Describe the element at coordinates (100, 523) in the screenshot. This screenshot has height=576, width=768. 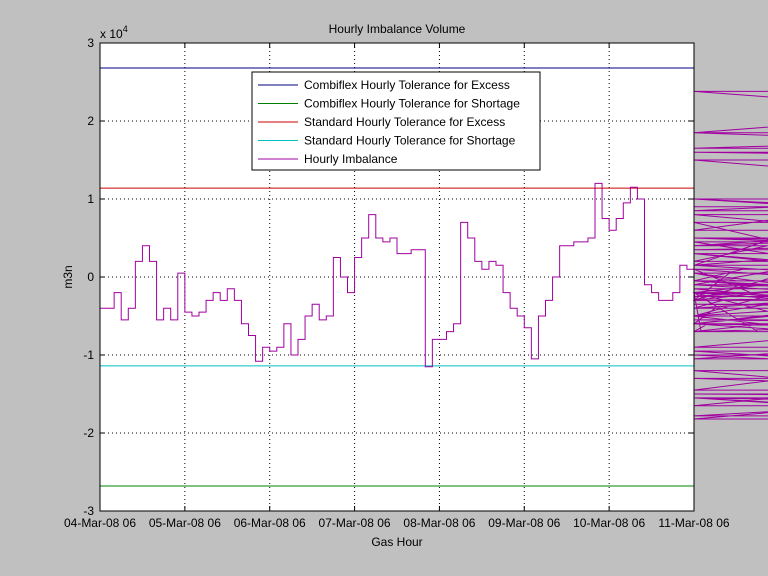
I see `x-tick-label: 04-Mar-08 06` at that location.